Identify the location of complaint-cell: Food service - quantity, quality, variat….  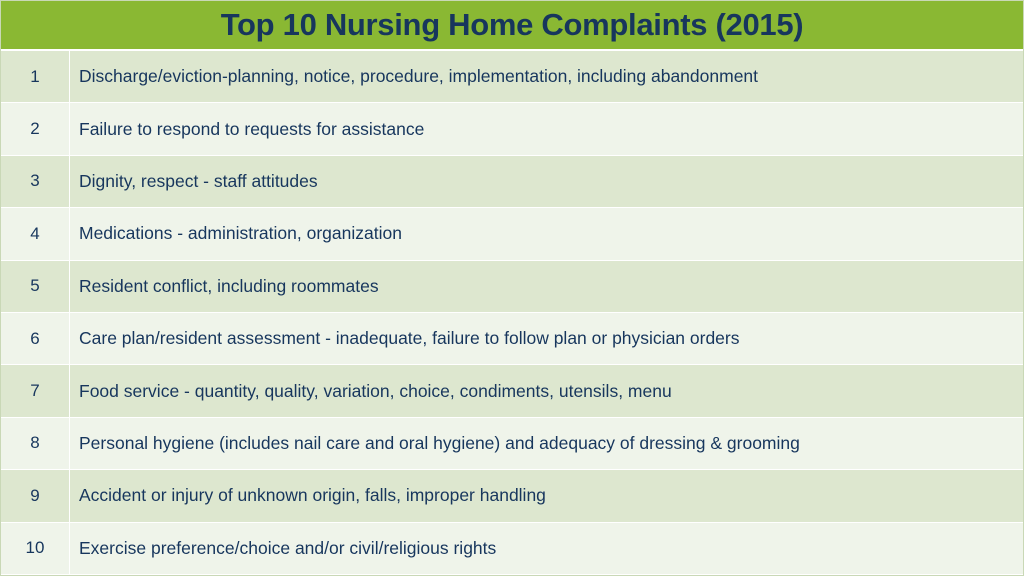
(375, 390).